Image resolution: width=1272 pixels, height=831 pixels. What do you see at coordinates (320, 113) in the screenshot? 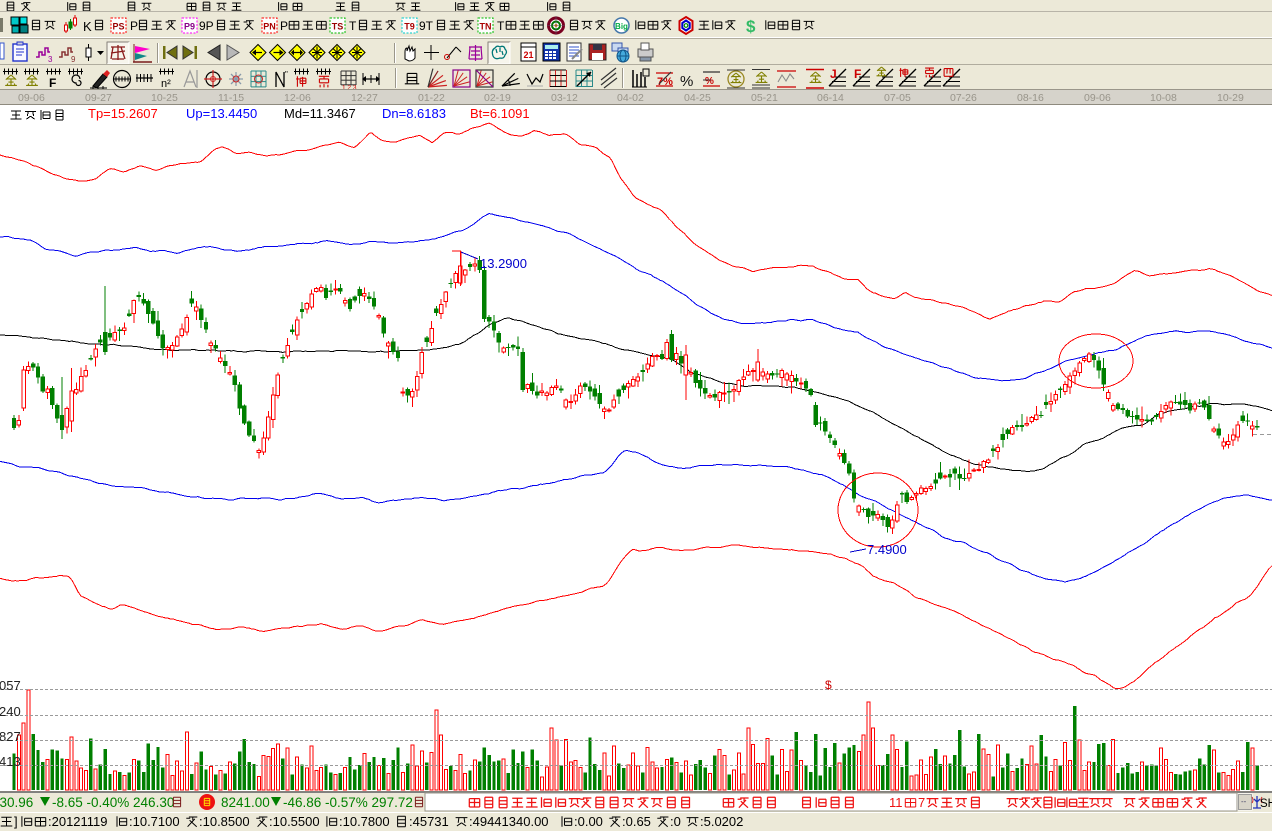
I see `svg-text: Md=11.3467` at bounding box center [320, 113].